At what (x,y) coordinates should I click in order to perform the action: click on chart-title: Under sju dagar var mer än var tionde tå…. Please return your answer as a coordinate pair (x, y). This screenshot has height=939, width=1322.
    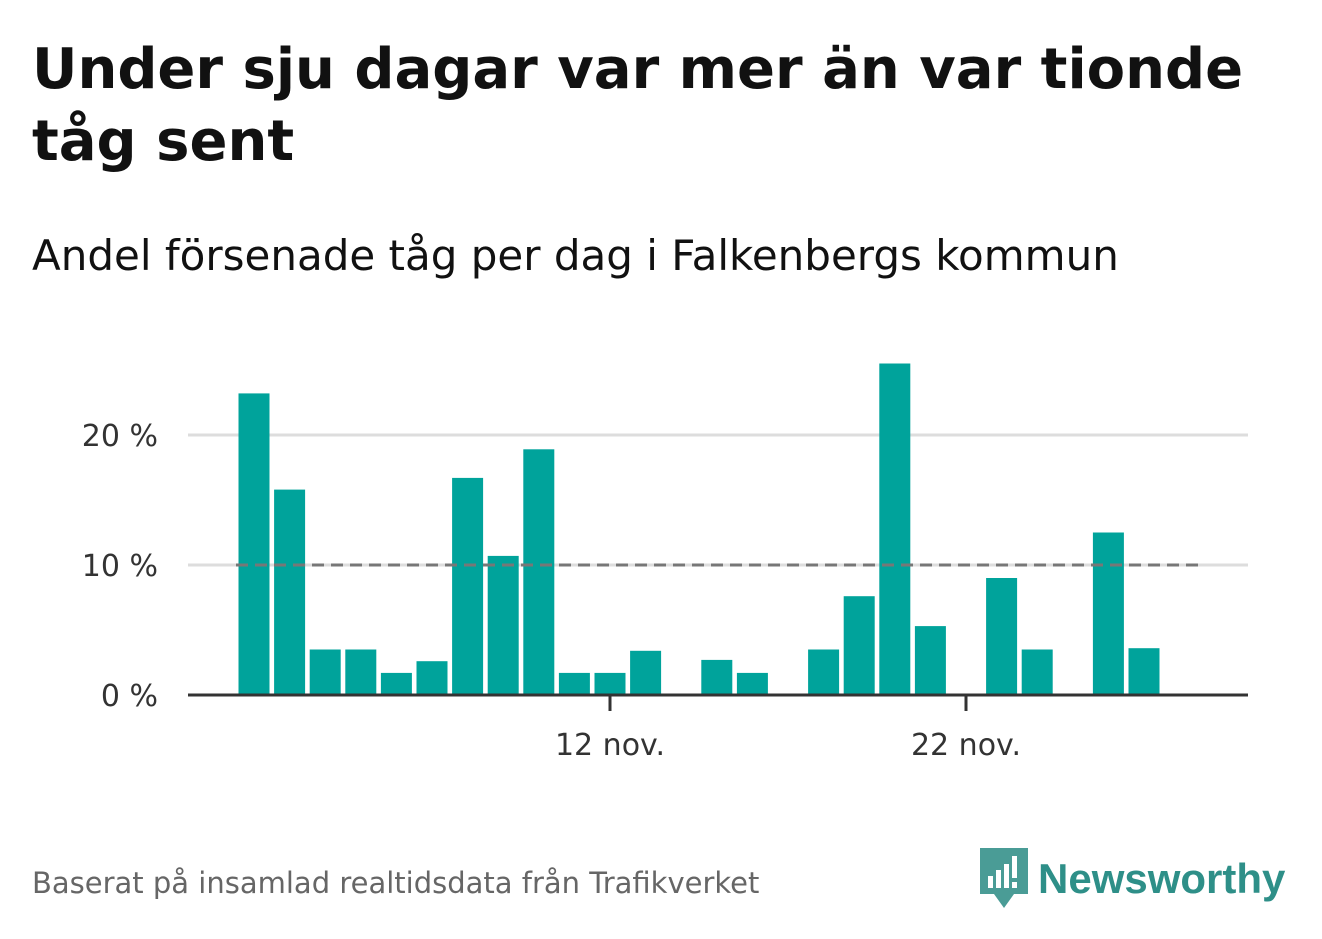
    Looking at the image, I should click on (638, 105).